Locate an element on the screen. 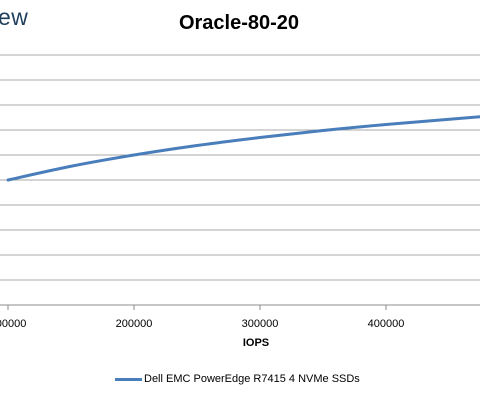  x-tick-label: 300000 is located at coordinates (260, 324).